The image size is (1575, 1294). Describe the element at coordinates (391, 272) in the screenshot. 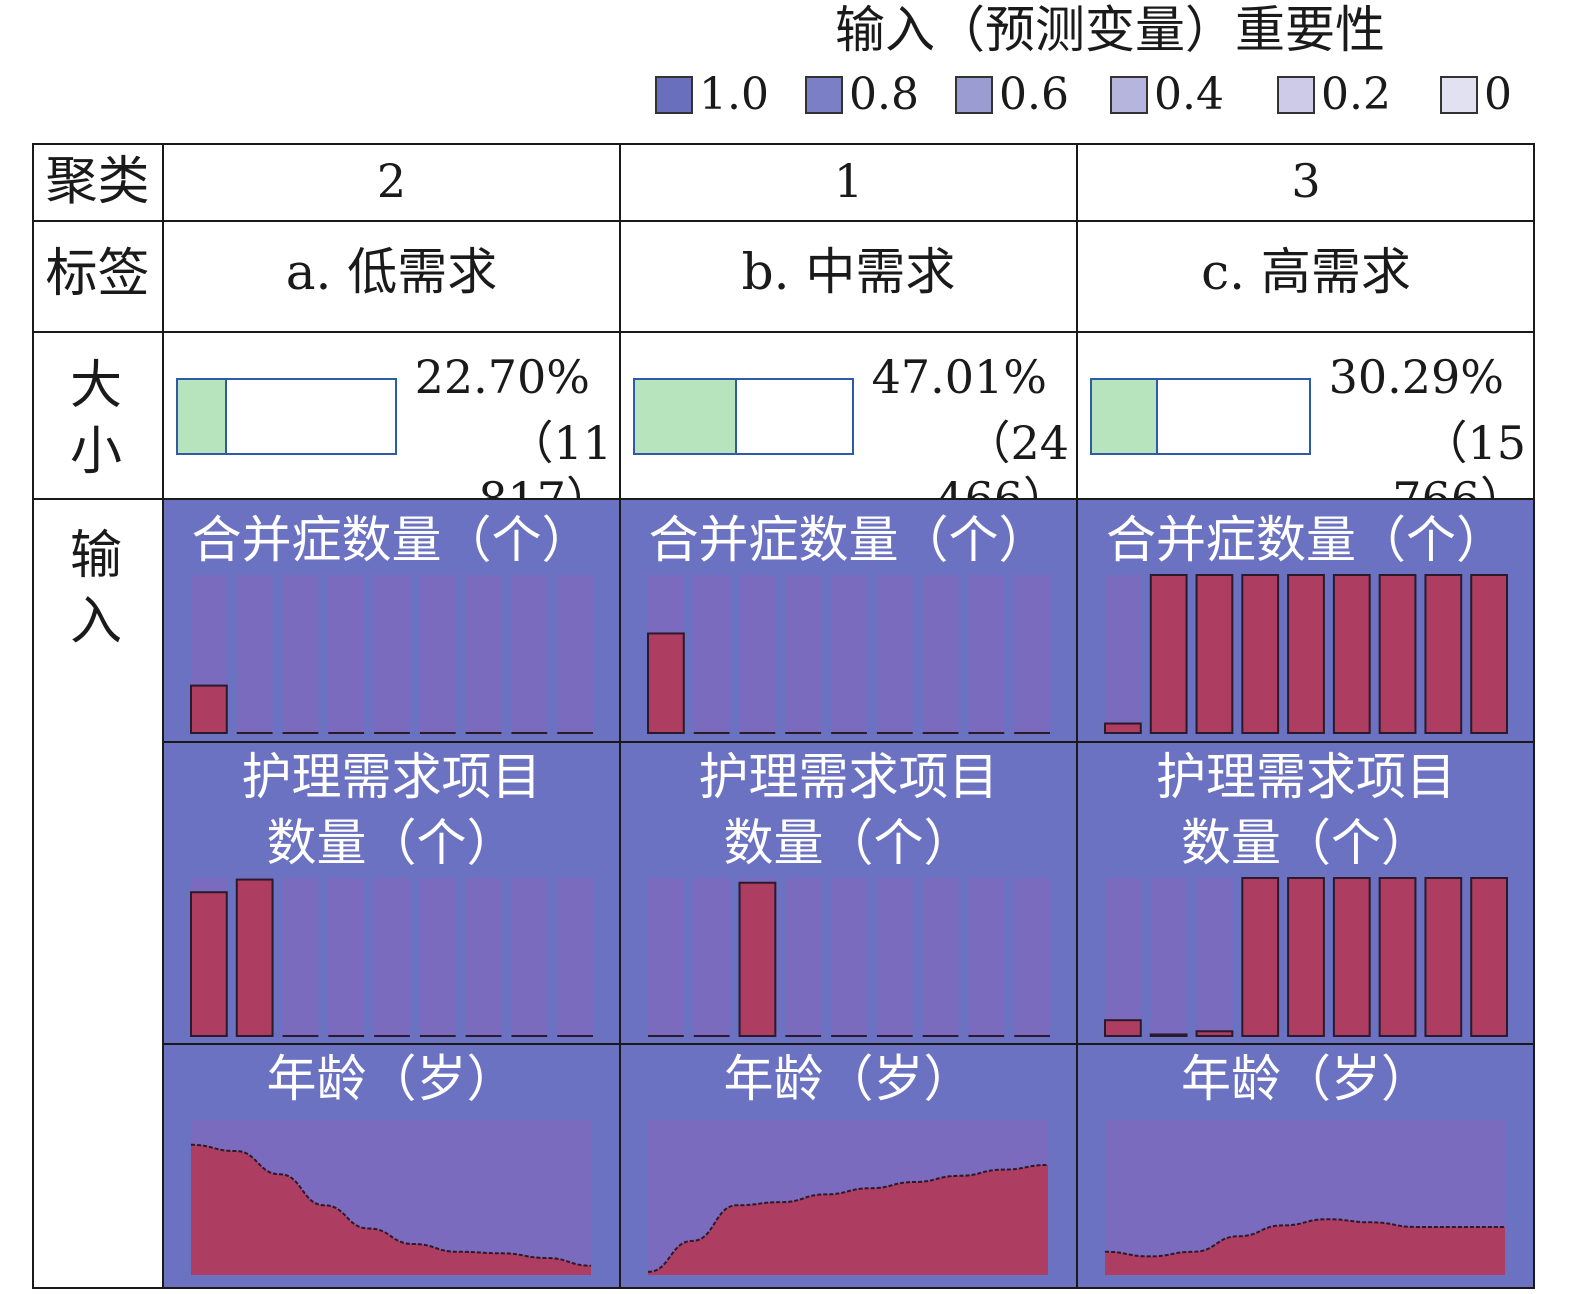

I see `cluster-label: a. 低需求` at that location.